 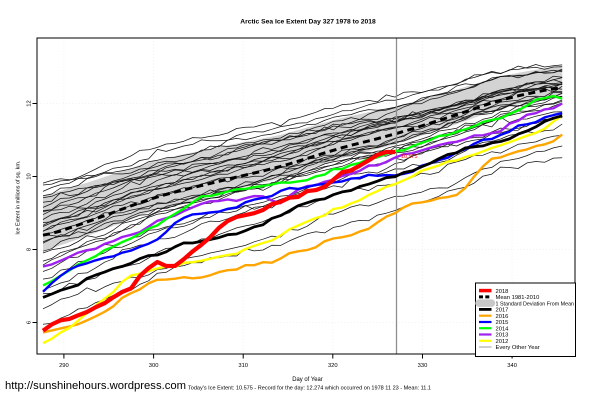 What do you see at coordinates (502, 323) in the screenshot?
I see `svg-text: 2015` at bounding box center [502, 323].